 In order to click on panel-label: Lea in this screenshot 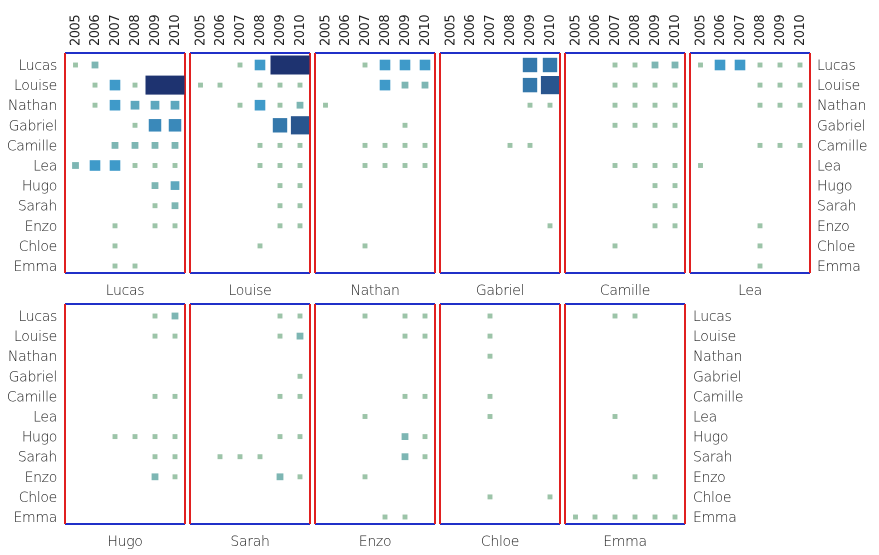, I will do `click(750, 291)`.